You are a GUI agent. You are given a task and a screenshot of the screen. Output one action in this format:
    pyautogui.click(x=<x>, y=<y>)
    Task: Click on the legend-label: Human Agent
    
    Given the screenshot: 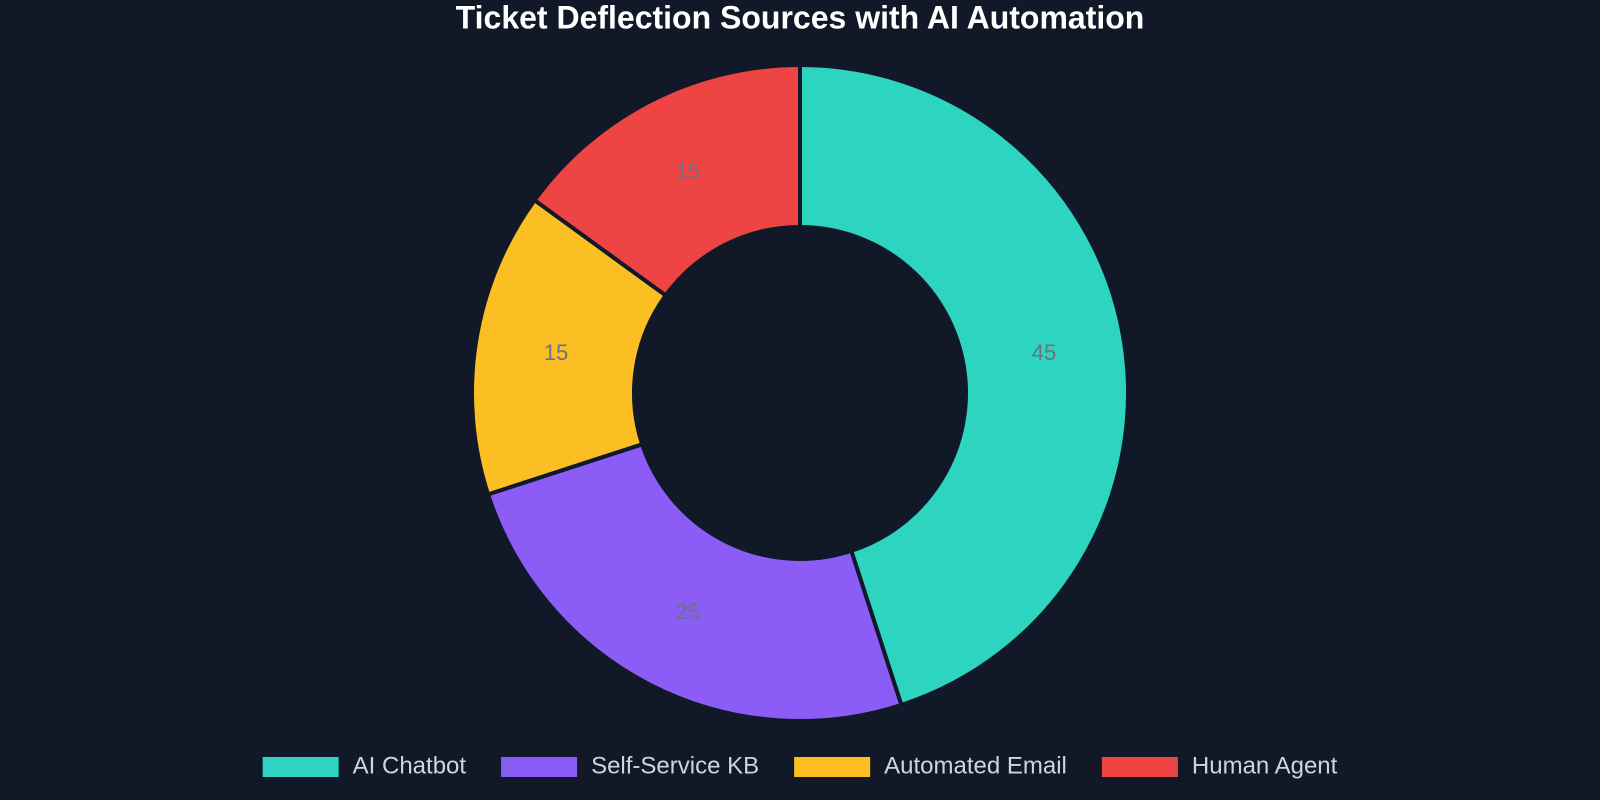 What is the action you would take?
    pyautogui.click(x=1265, y=765)
    